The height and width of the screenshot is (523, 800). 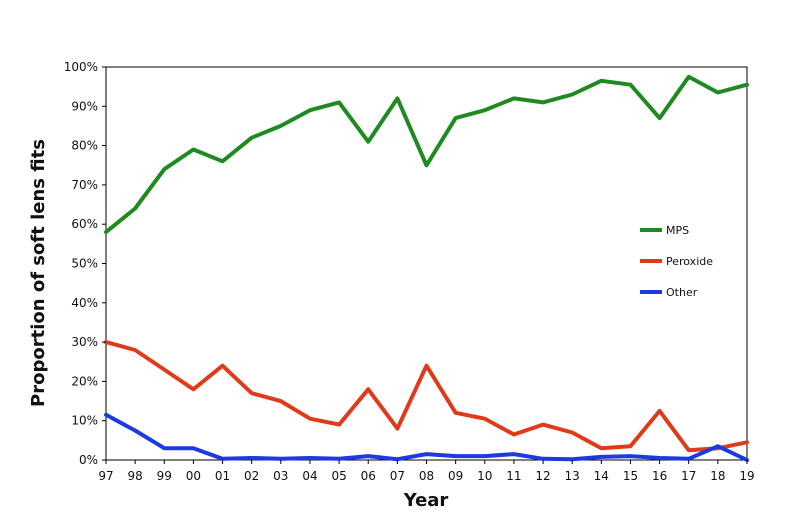 What do you see at coordinates (688, 476) in the screenshot?
I see `x-tick-label: 17` at bounding box center [688, 476].